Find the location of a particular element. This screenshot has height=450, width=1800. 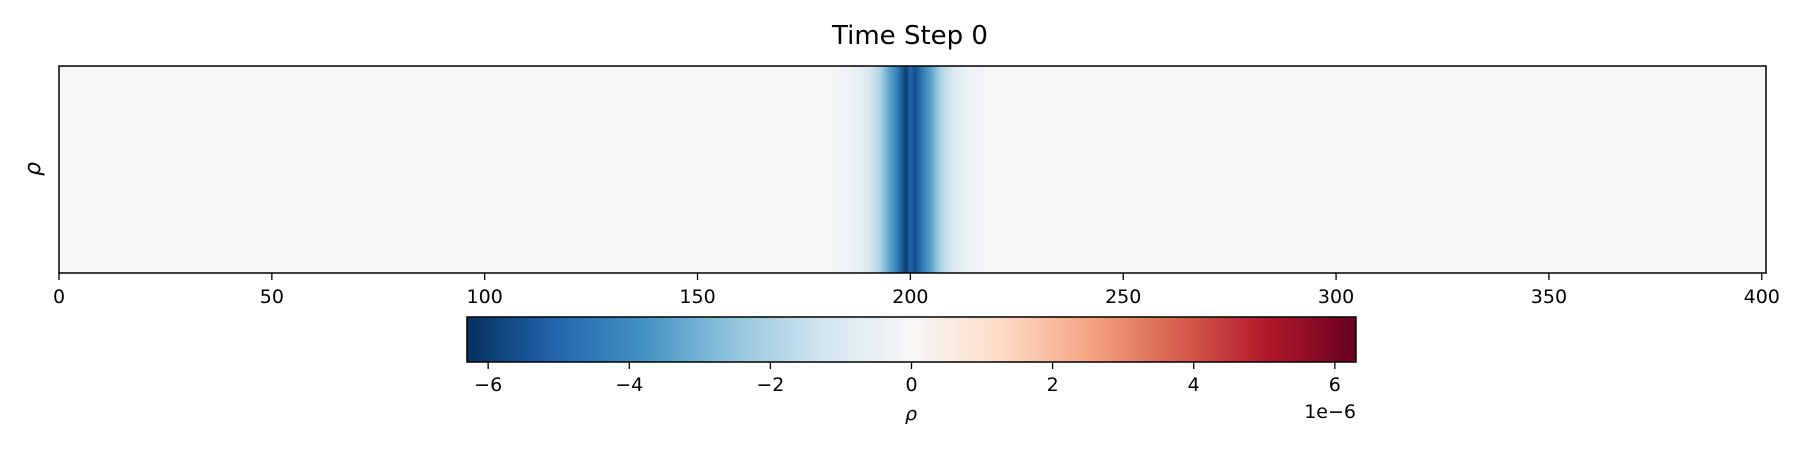

x-tick-label: 250 is located at coordinates (1123, 297).